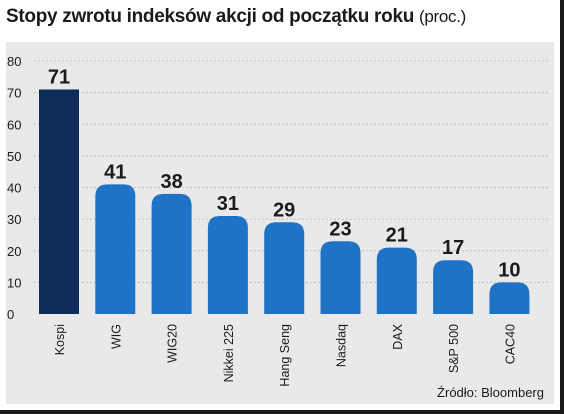 This screenshot has height=414, width=564. I want to click on source-note: Źródło: Bloomberg, so click(490, 392).